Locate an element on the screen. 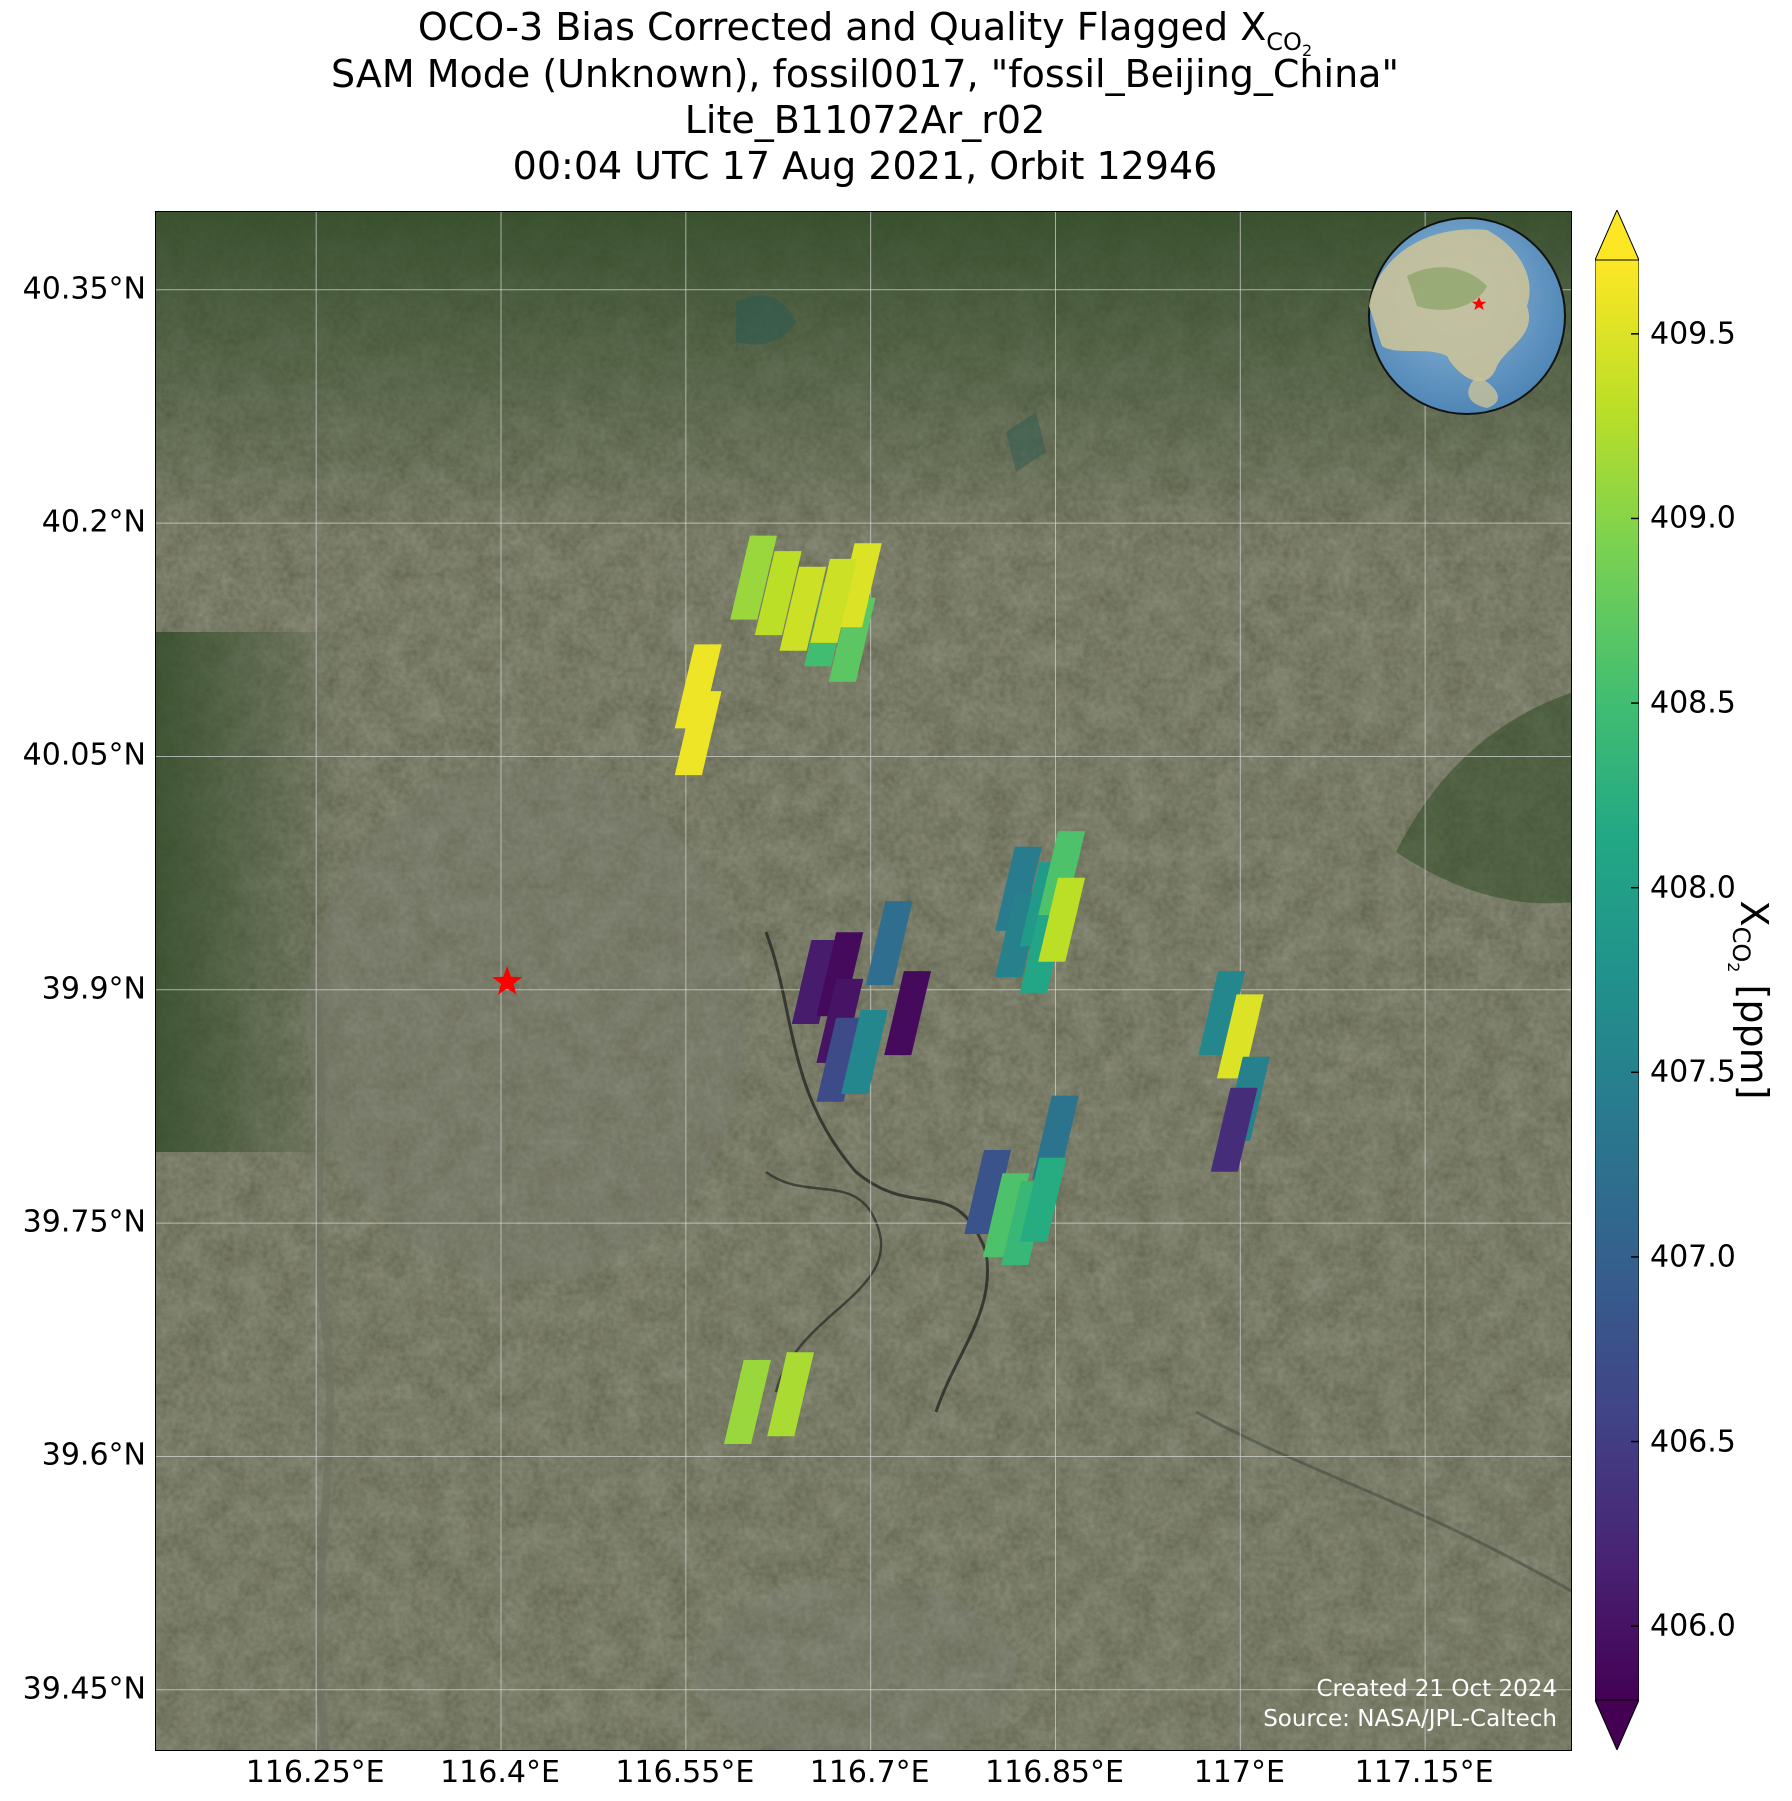 The image size is (1792, 1801). lat-tick-label: 39.6°N is located at coordinates (93, 1455).